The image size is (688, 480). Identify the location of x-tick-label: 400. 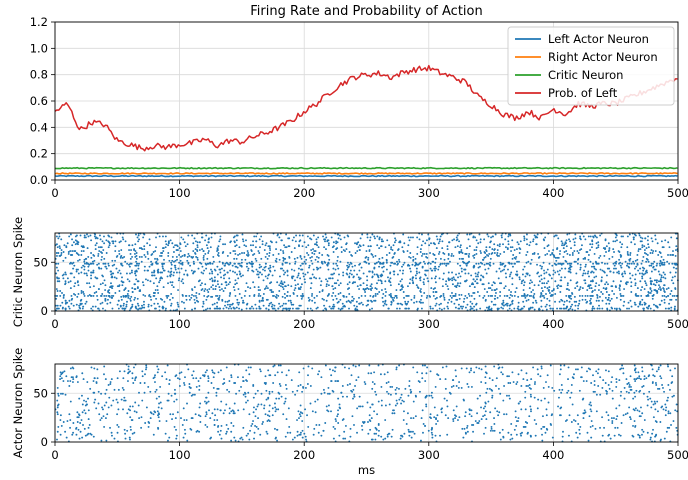
(553, 455).